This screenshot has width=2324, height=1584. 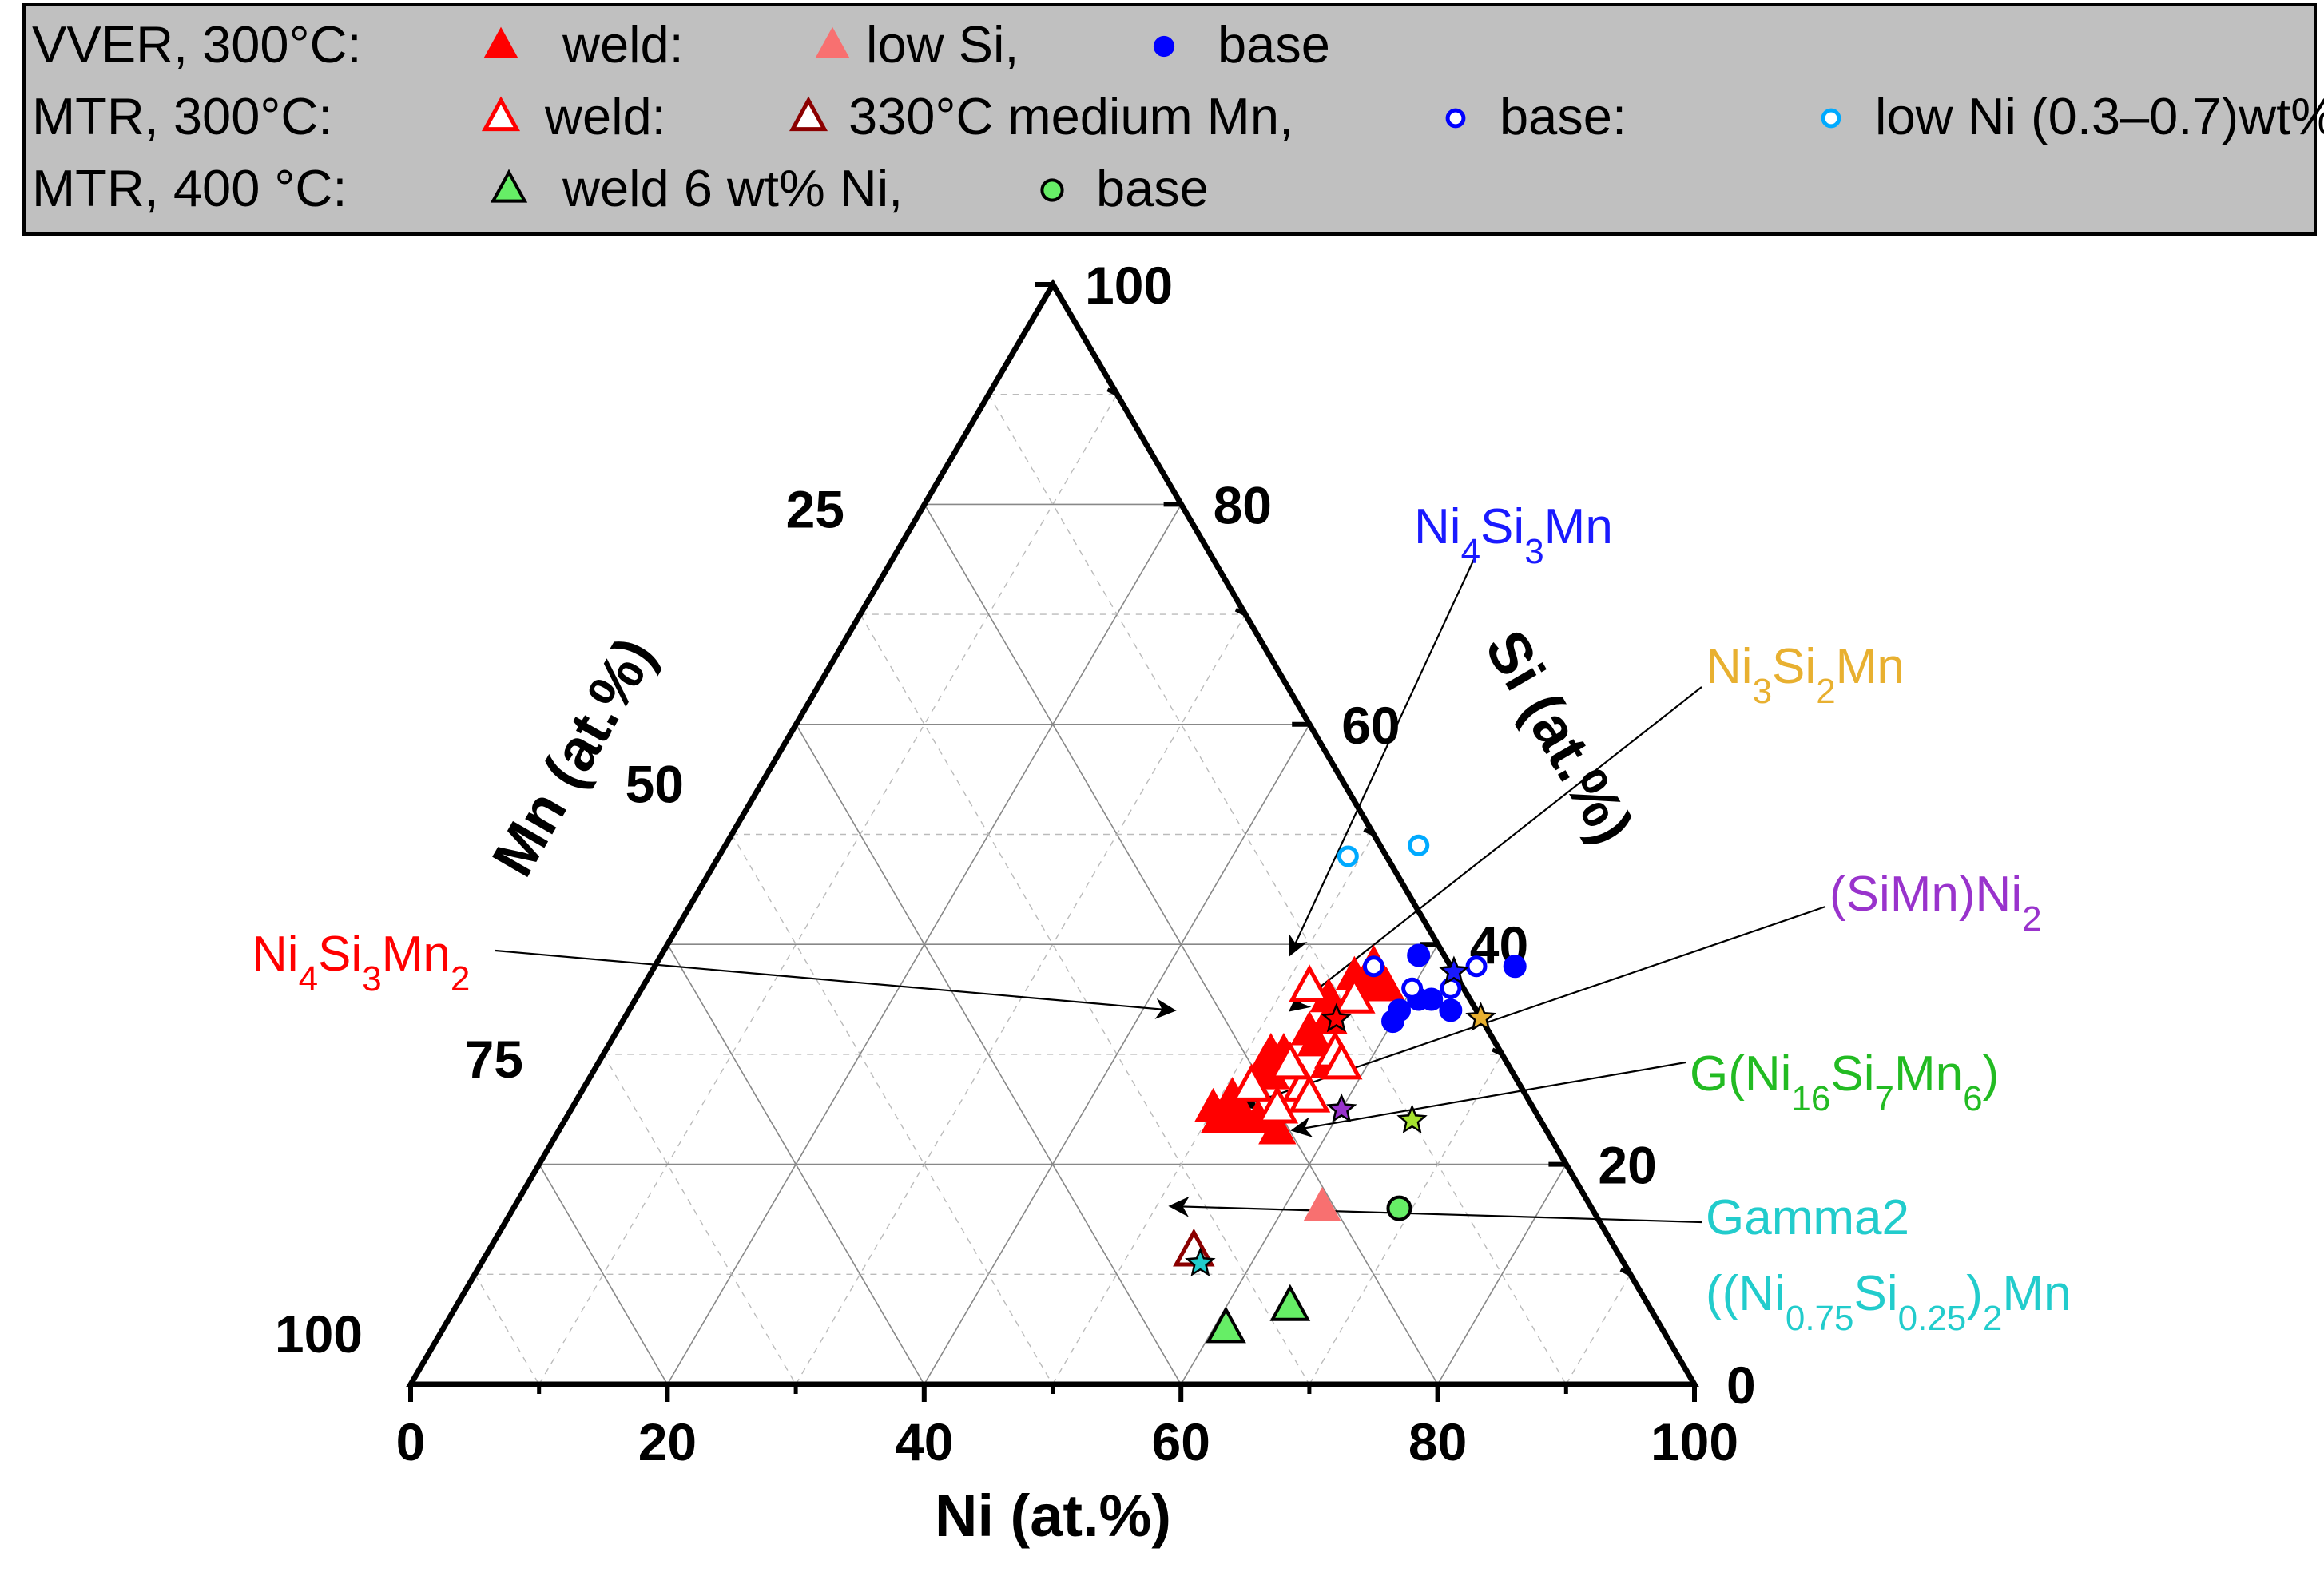 What do you see at coordinates (1488, 1099) in the screenshot?
I see `arrow-g-phase` at bounding box center [1488, 1099].